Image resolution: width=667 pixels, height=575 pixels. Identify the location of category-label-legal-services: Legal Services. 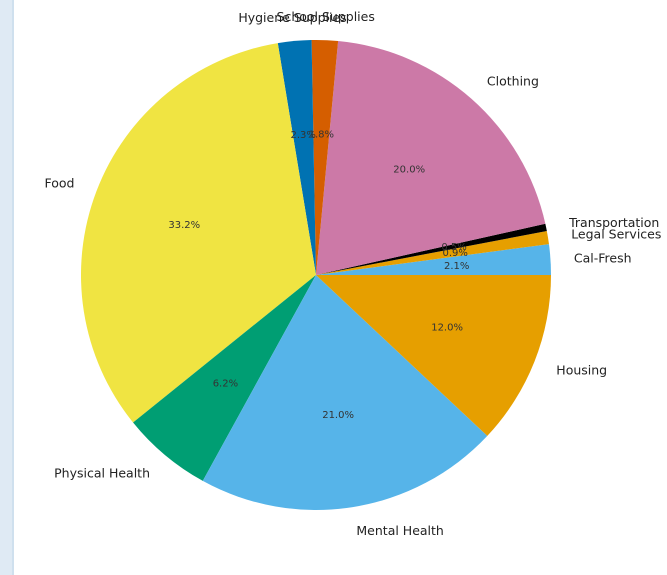
(616, 233).